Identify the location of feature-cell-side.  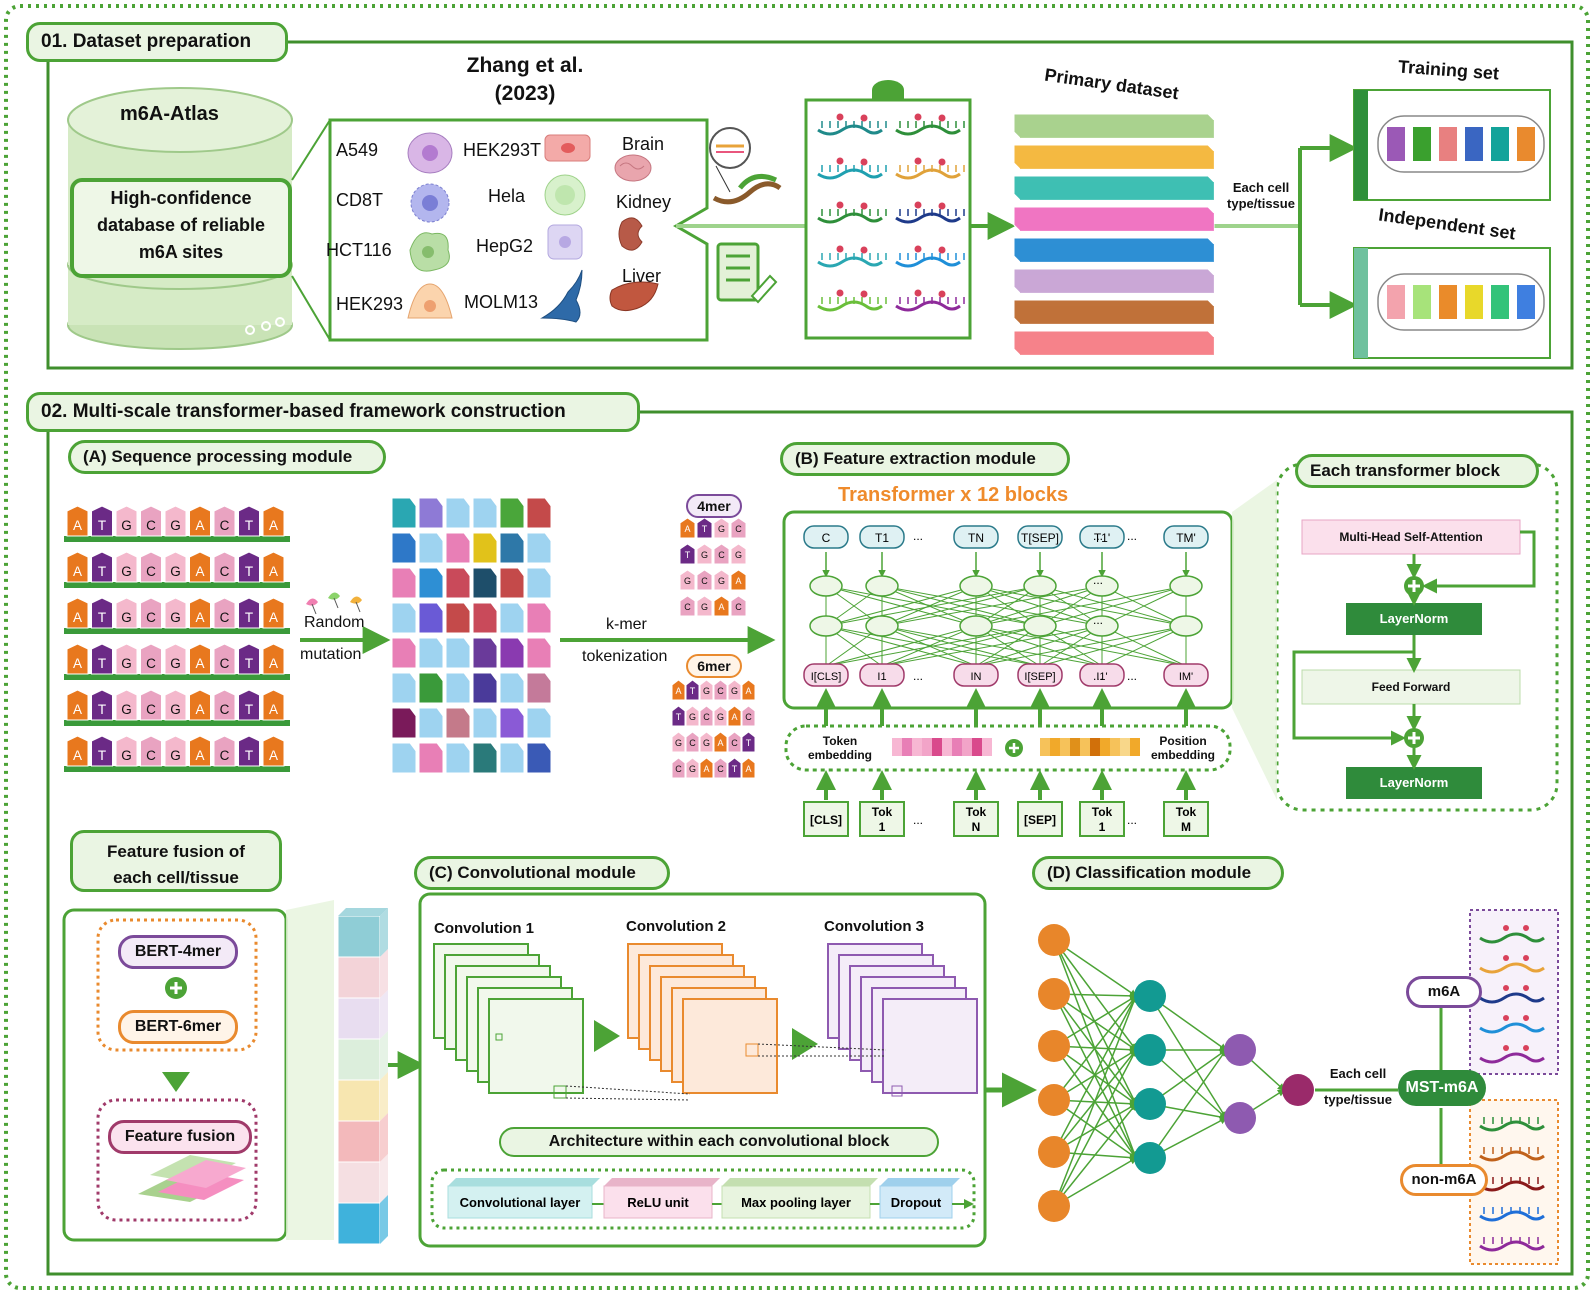
(384, 1178).